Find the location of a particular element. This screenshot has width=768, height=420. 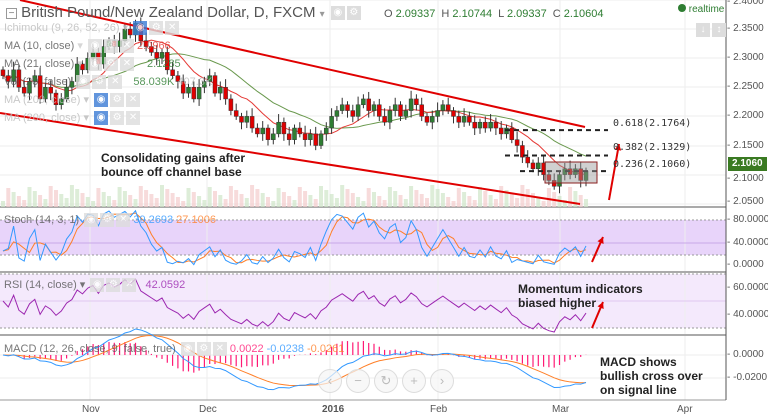

chevron-down-icon: ▾ is located at coordinates (322, 14).